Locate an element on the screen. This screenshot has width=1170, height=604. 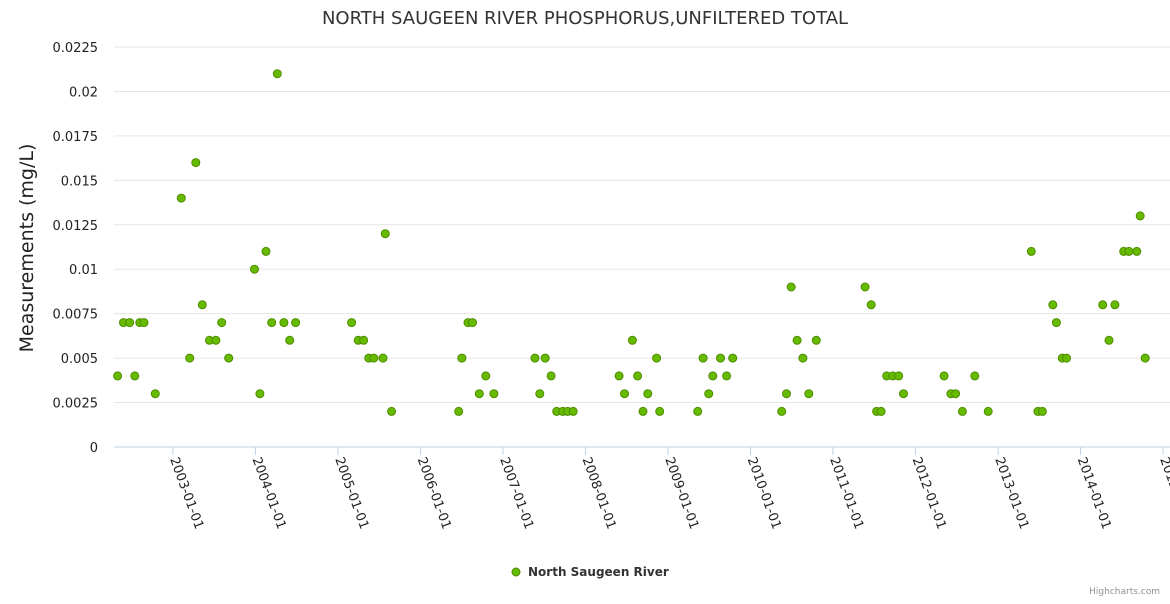
y-tick-label: 0.0225 is located at coordinates (76, 48).